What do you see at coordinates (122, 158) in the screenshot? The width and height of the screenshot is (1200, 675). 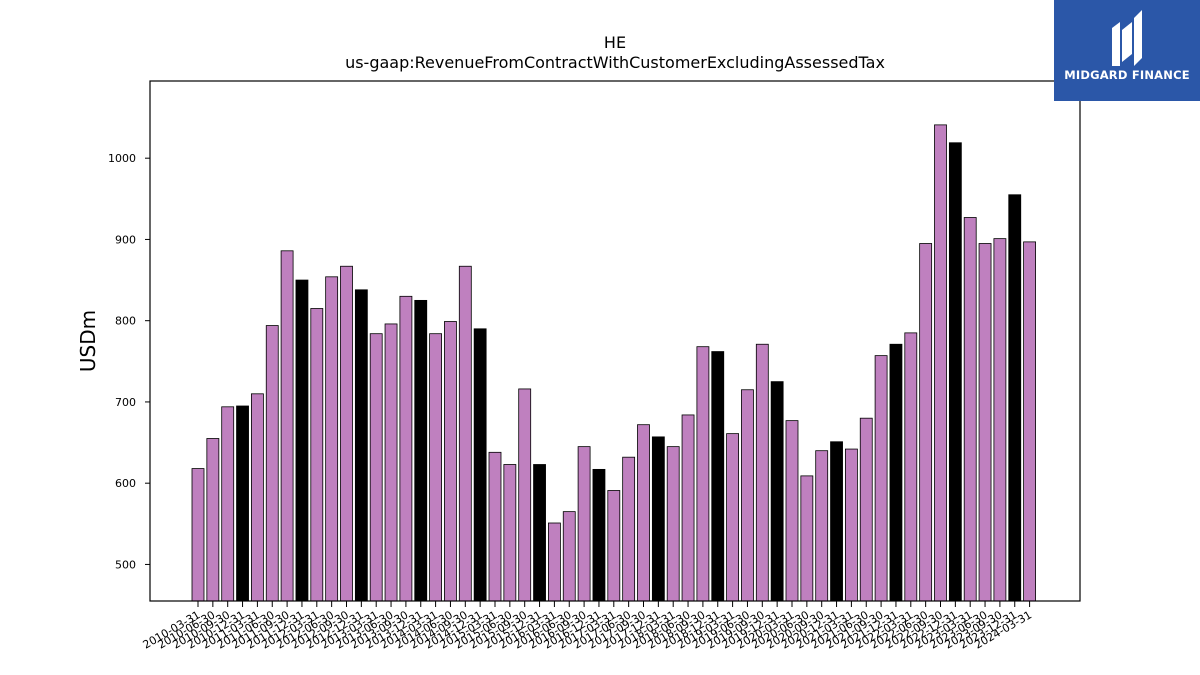 I see `y-tick-label: 1000` at bounding box center [122, 158].